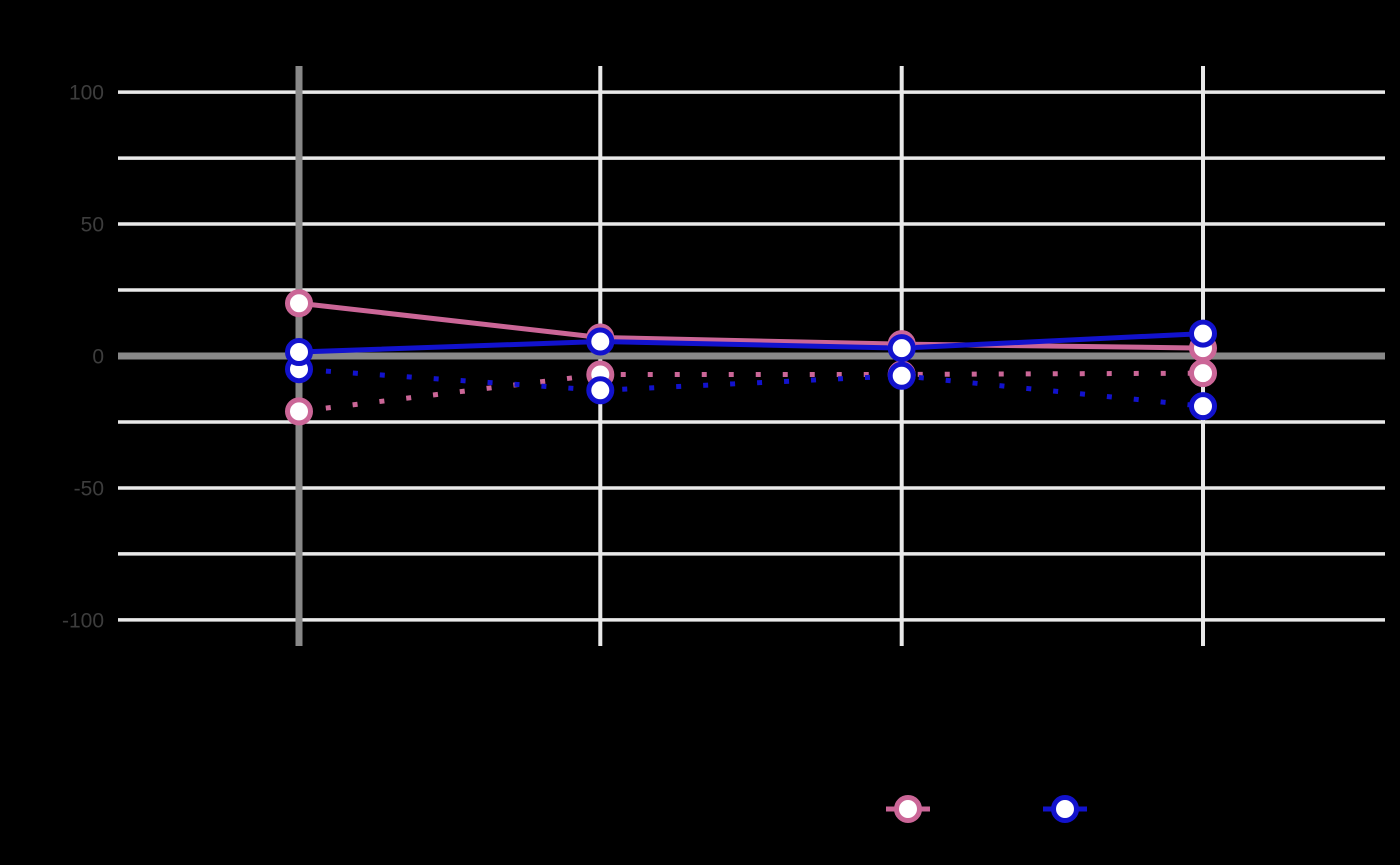 The width and height of the screenshot is (1400, 865). I want to click on y-tick-label: 100, so click(86, 93).